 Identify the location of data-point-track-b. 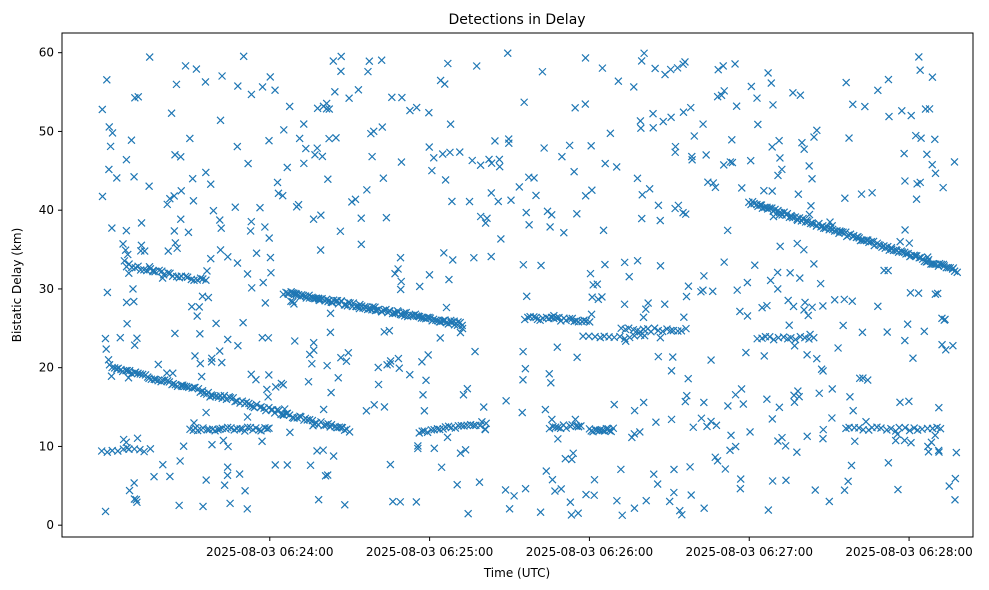
(205, 280).